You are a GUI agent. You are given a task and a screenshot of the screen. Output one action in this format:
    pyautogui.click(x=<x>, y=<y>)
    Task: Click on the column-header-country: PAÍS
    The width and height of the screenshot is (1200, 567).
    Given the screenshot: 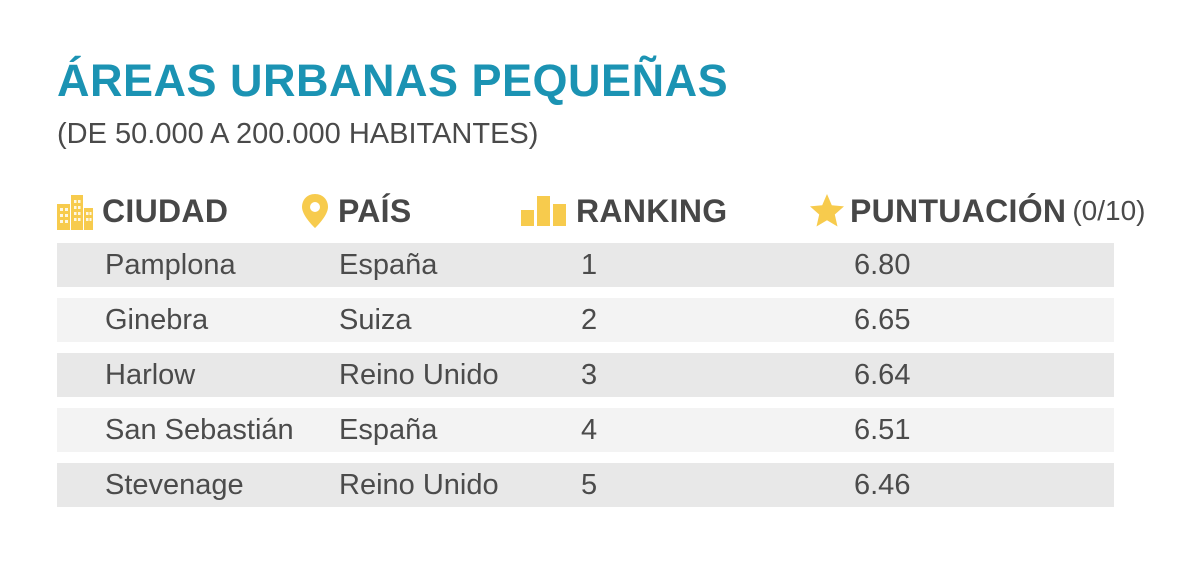 What is the action you would take?
    pyautogui.click(x=356, y=211)
    